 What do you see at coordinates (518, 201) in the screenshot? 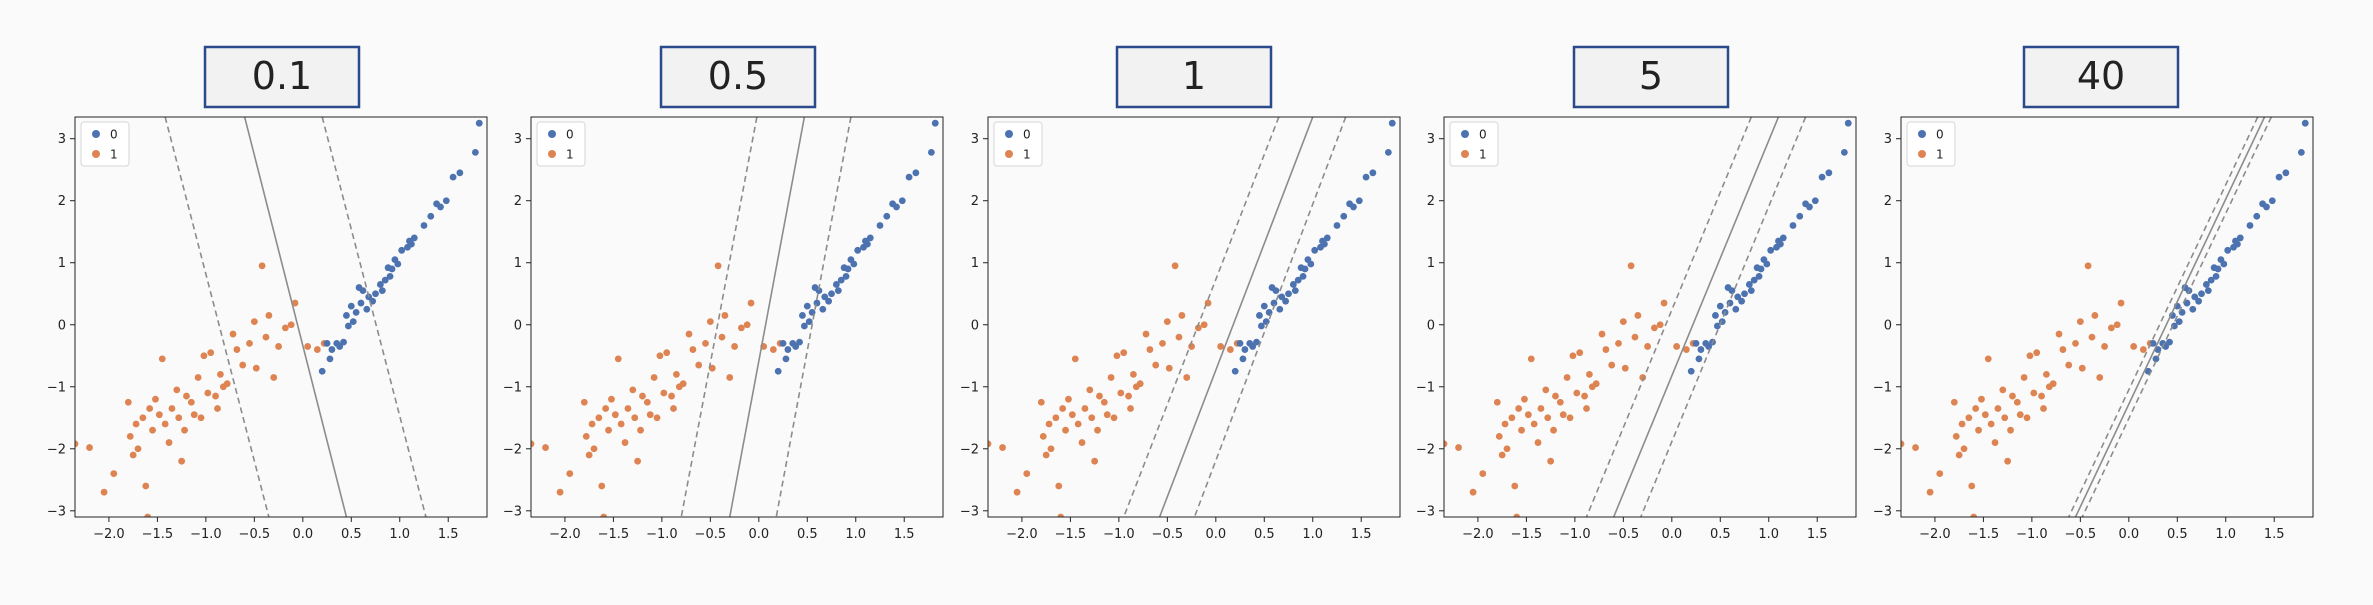
I see `y-tick-label: 2` at bounding box center [518, 201].